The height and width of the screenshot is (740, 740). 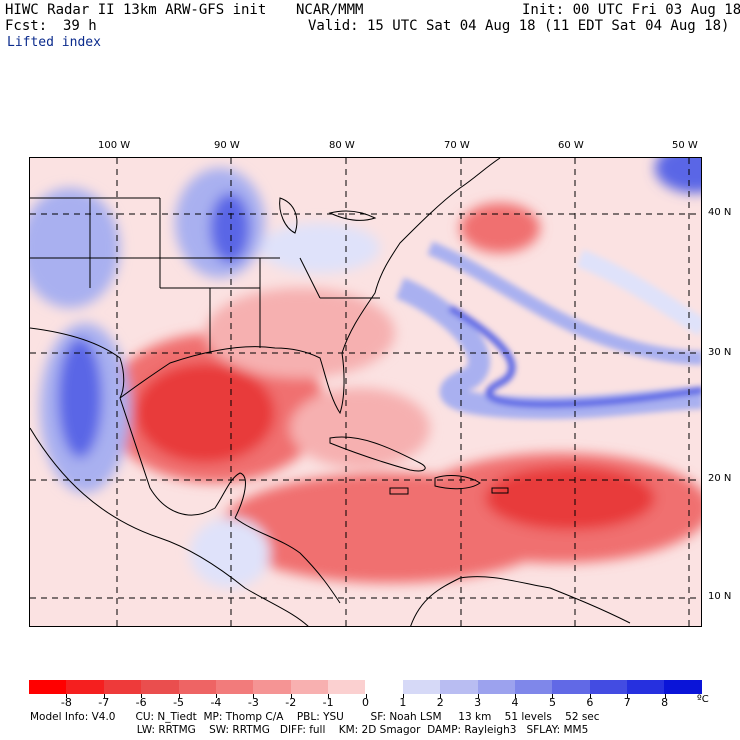 What do you see at coordinates (253, 702) in the screenshot?
I see `colorbar-label: -3` at bounding box center [253, 702].